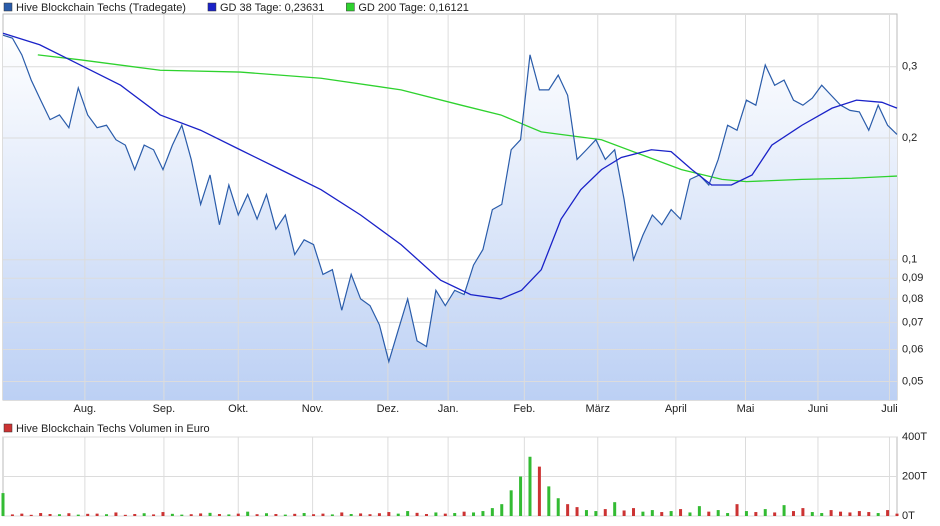 The height and width of the screenshot is (526, 940). Describe the element at coordinates (818, 409) in the screenshot. I see `x-tick-label: Juni` at that location.